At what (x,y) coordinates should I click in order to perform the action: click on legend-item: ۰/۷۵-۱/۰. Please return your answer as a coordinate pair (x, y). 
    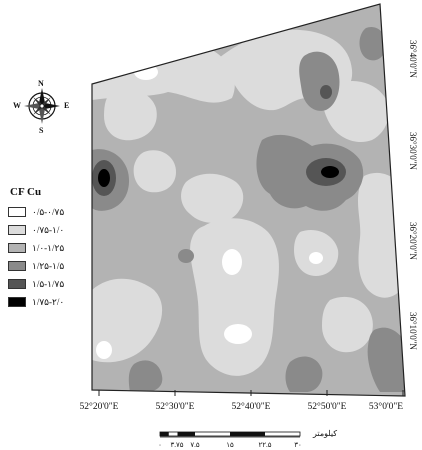
    Looking at the image, I should click on (36, 230).